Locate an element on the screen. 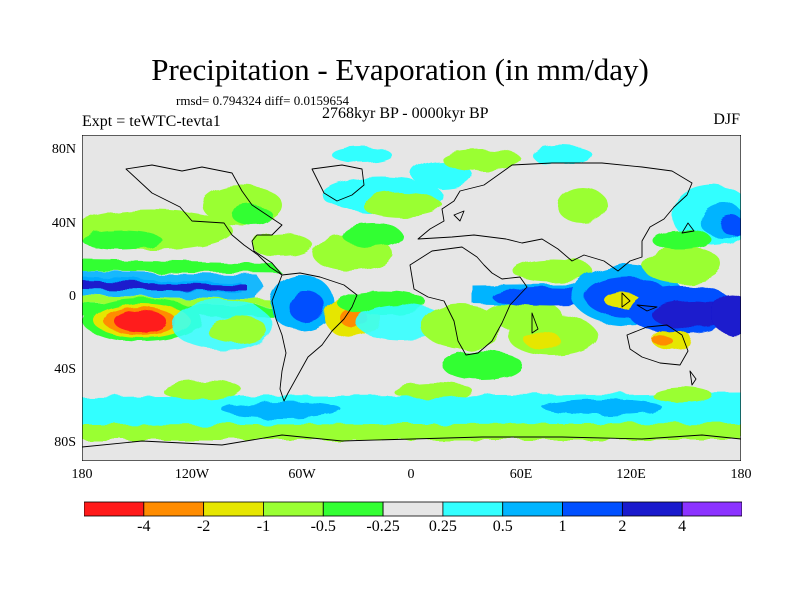 The image size is (800, 600). legend-label: -0.25 is located at coordinates (383, 526).